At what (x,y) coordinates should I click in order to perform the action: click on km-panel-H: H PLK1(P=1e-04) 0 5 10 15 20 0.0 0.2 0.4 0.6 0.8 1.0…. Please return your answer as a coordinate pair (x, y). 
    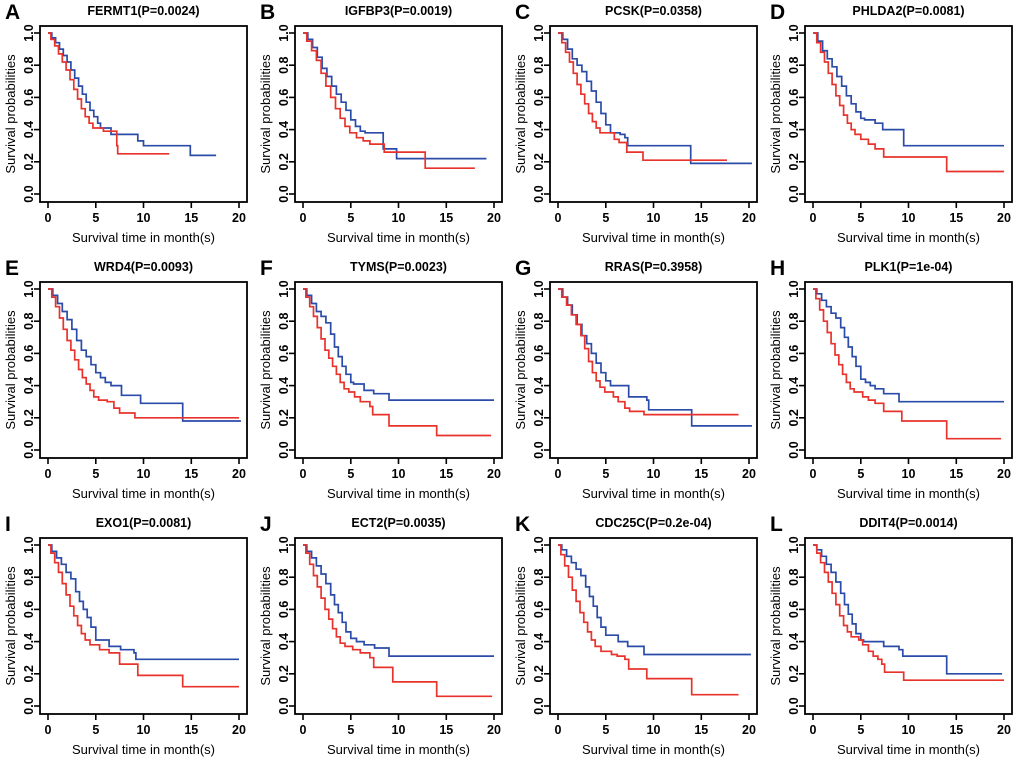
    Looking at the image, I should click on (892, 384).